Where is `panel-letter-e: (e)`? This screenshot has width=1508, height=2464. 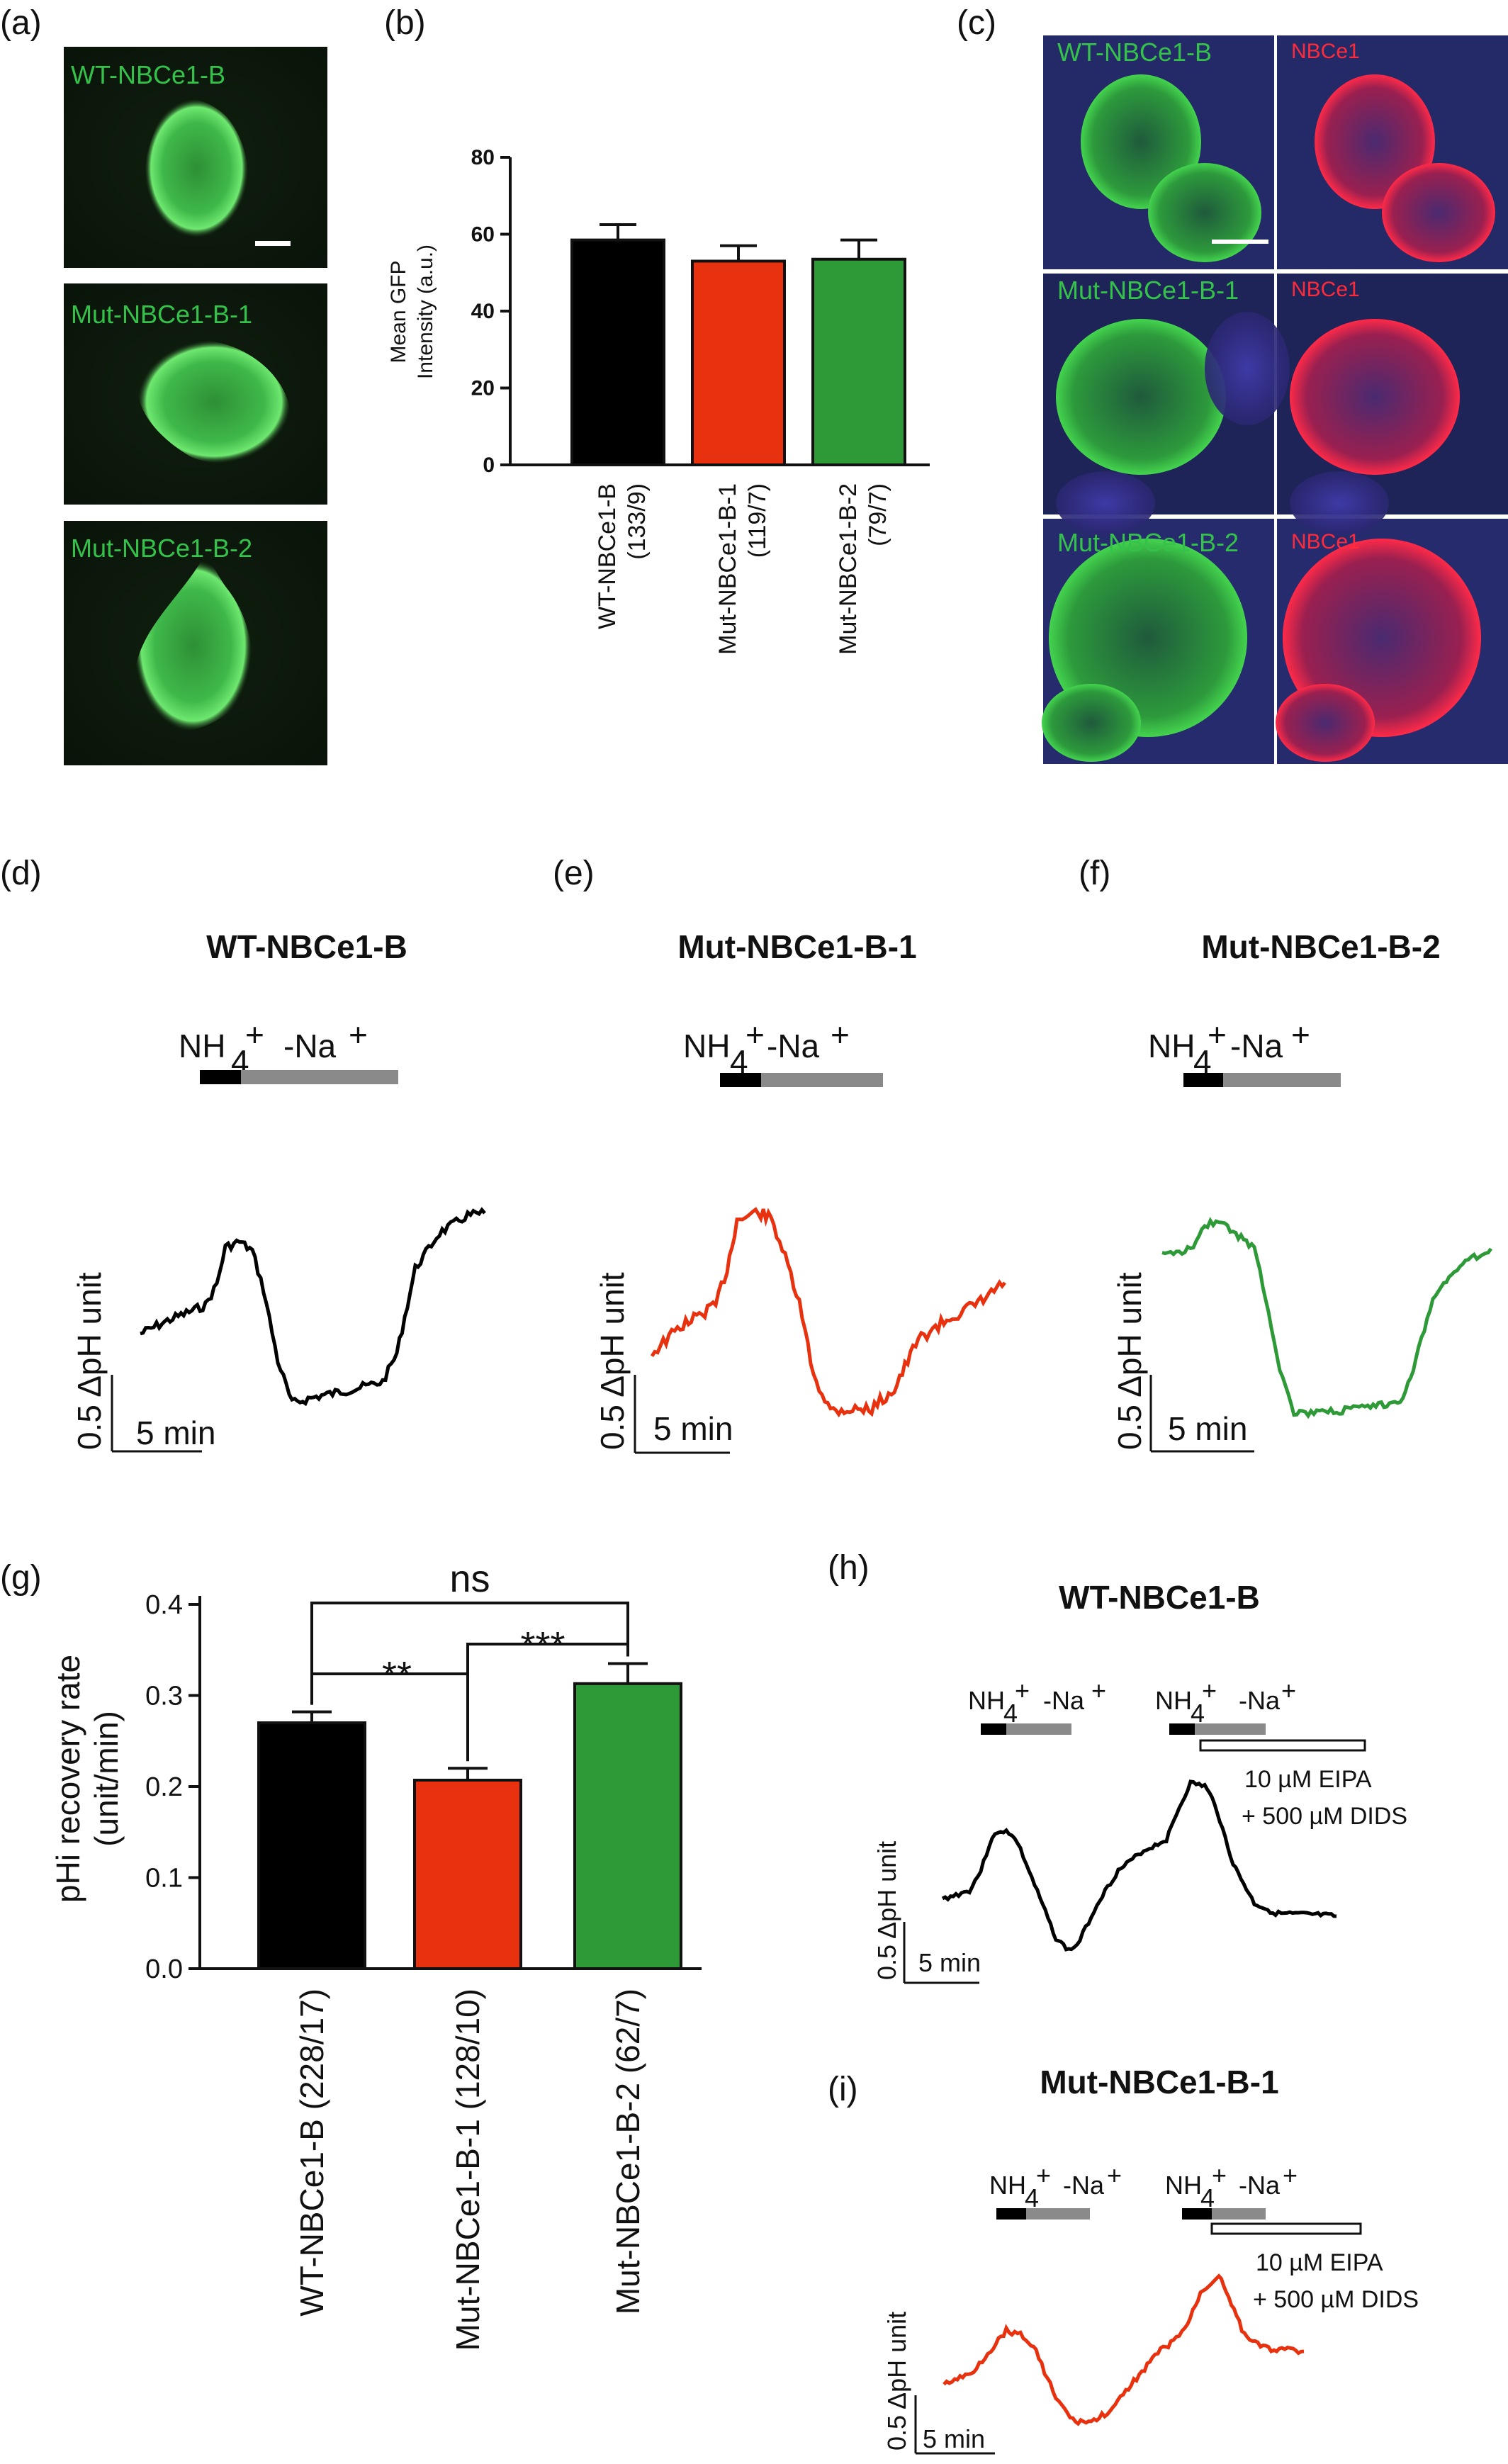
panel-letter-e: (e) is located at coordinates (574, 873).